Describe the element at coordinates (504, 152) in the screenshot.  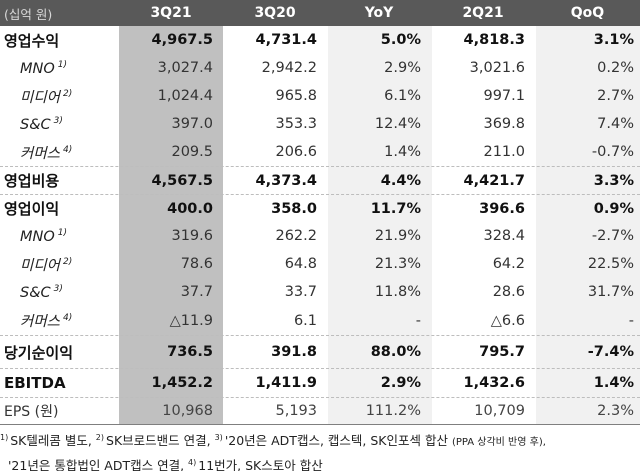
I see `cell-2q21: 211.0` at that location.